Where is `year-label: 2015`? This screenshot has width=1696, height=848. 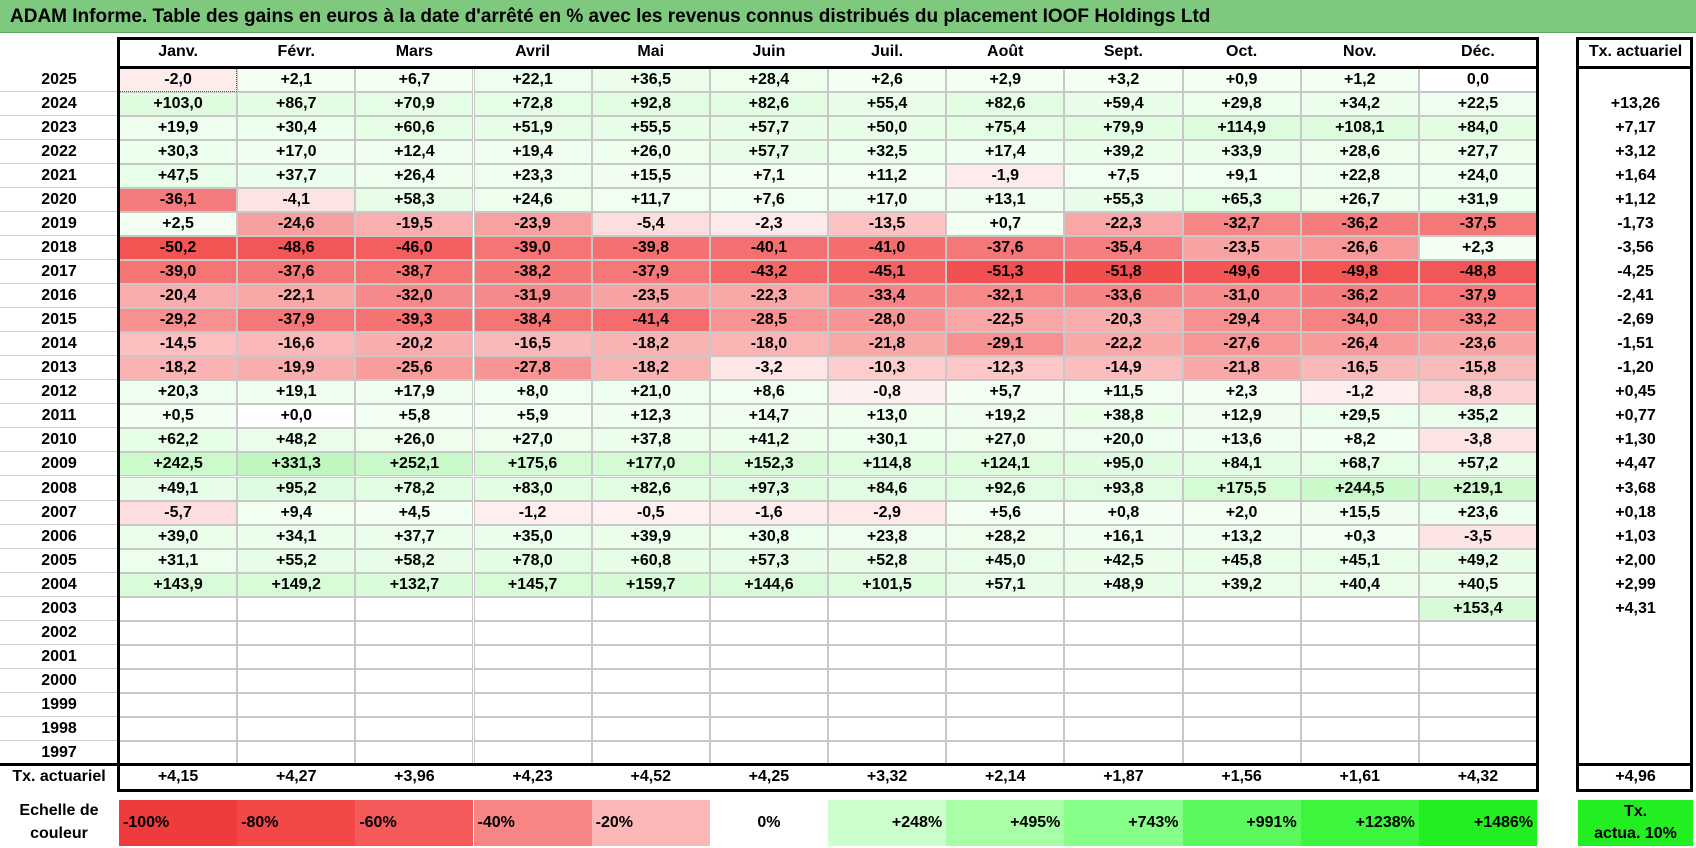 year-label: 2015 is located at coordinates (59, 320).